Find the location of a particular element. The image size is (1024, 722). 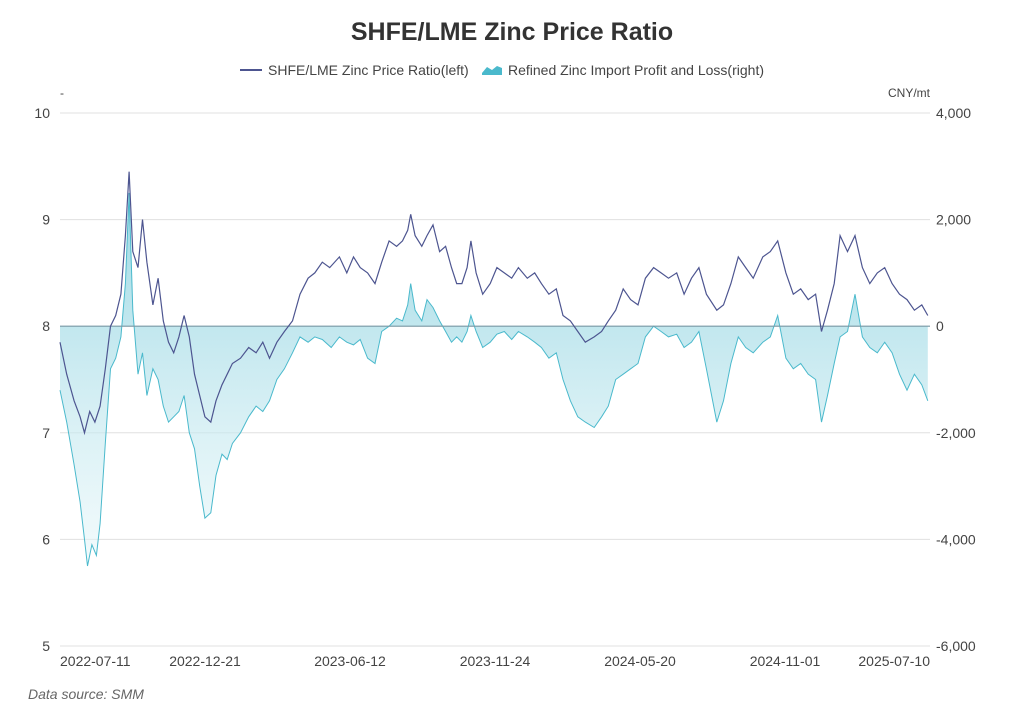

left-tick-label: 10 is located at coordinates (42, 113).